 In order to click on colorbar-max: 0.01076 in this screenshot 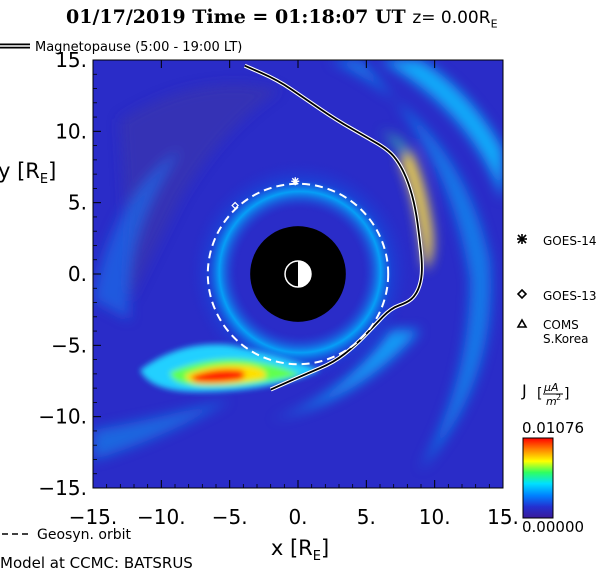, I will do `click(553, 428)`.